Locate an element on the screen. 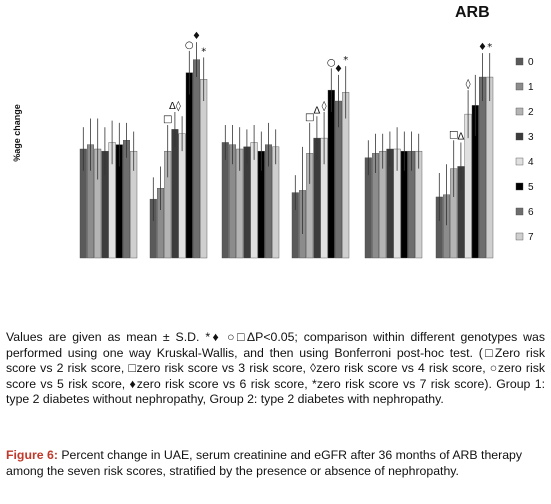  legend-label: 7 is located at coordinates (531, 237).